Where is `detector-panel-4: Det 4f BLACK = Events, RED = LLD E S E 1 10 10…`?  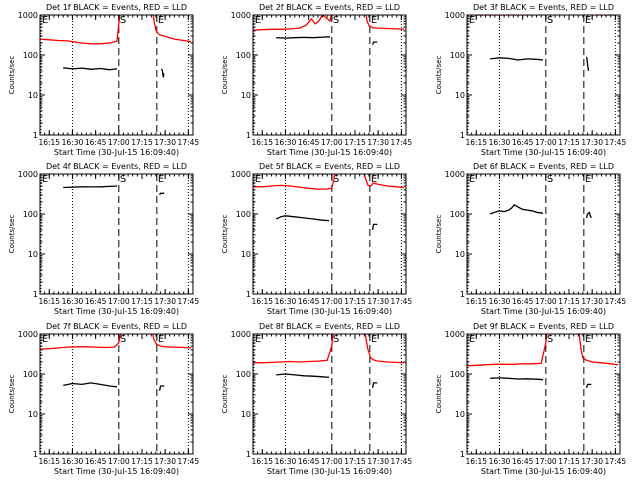 detector-panel-4: Det 4f BLACK = Events, RED = LLD E S E 1 10 10… is located at coordinates (103, 239).